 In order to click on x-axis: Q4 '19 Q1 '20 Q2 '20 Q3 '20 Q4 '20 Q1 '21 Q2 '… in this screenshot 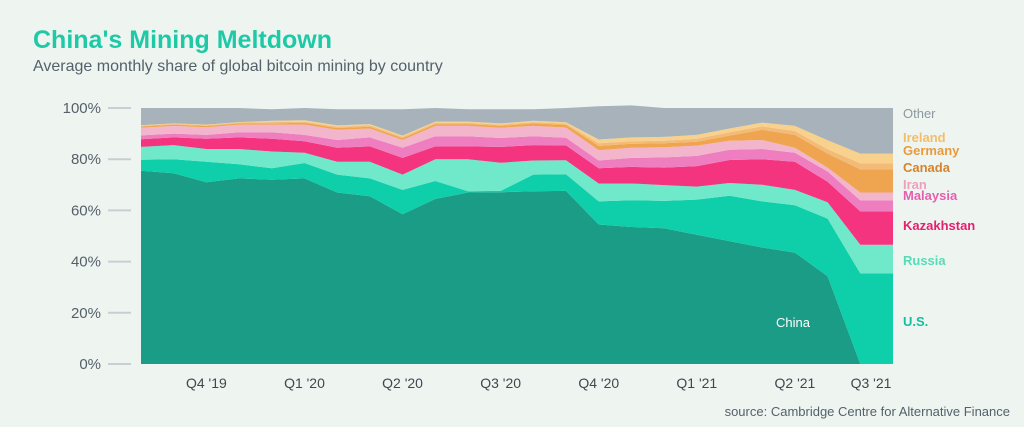, I will do `click(539, 383)`.